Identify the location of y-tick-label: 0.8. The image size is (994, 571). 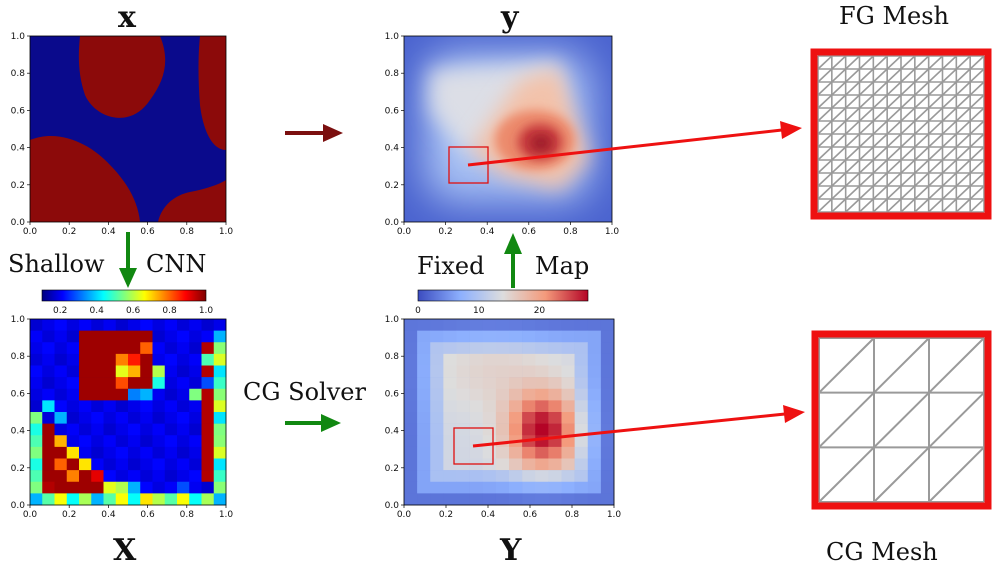
(392, 357).